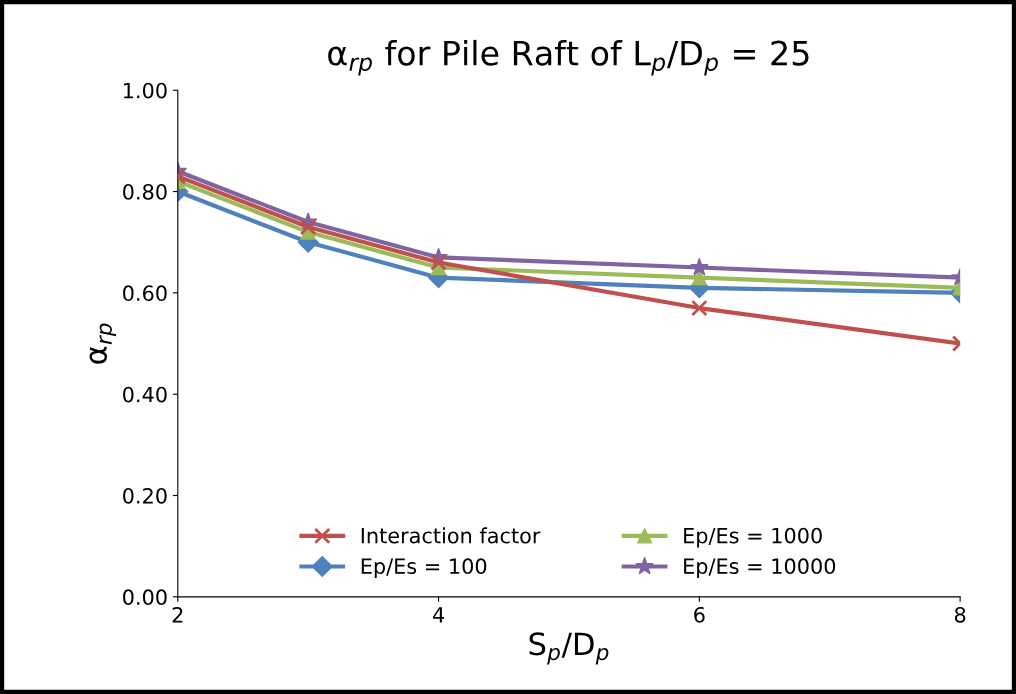  Describe the element at coordinates (699, 614) in the screenshot. I see `x-tick-label: 6` at that location.